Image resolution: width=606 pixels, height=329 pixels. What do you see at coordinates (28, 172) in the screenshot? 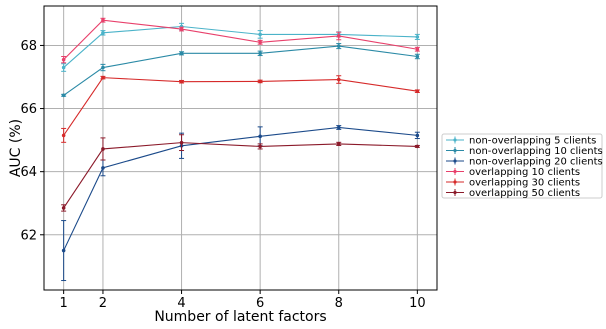
I see `y-tick-label: 64` at bounding box center [28, 172].